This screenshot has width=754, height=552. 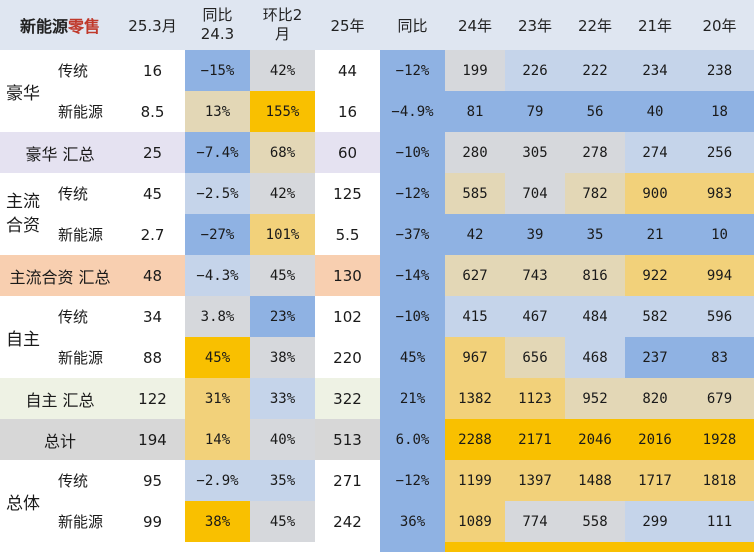 I want to click on table-cell: 95, so click(x=152, y=480).